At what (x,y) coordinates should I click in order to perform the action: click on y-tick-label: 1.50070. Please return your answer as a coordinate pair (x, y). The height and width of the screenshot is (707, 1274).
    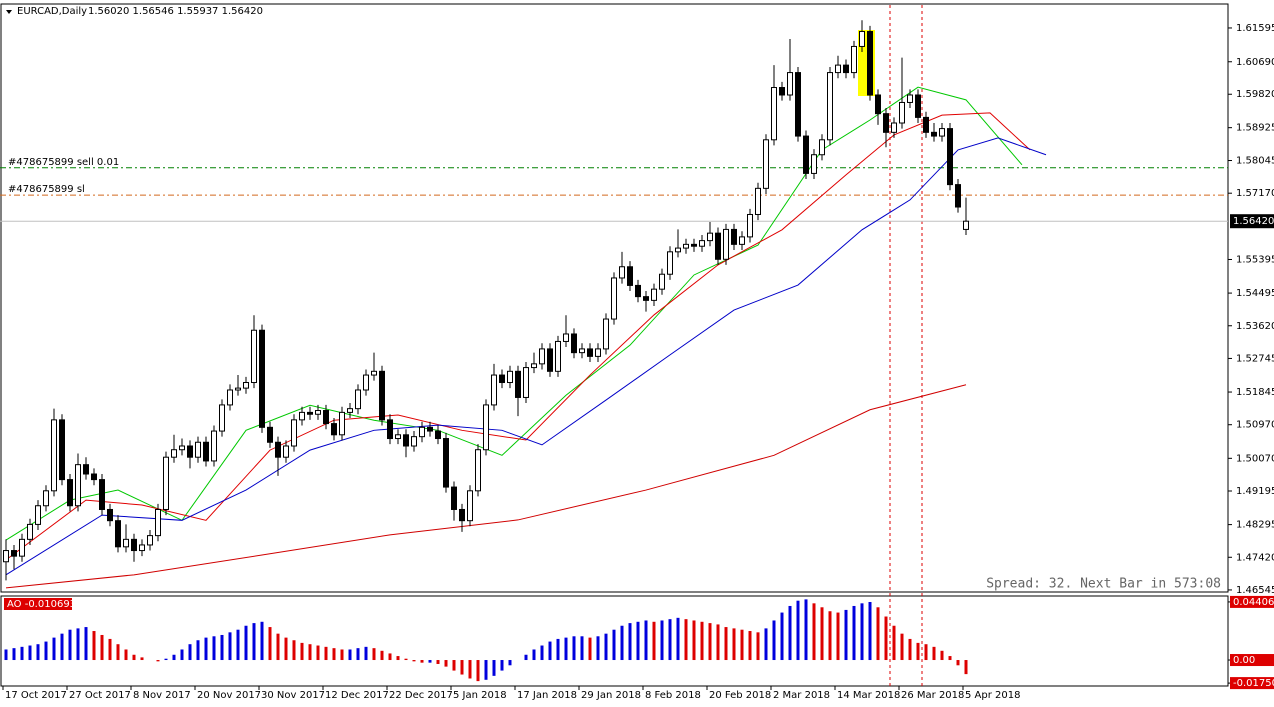
    Looking at the image, I should click on (1255, 458).